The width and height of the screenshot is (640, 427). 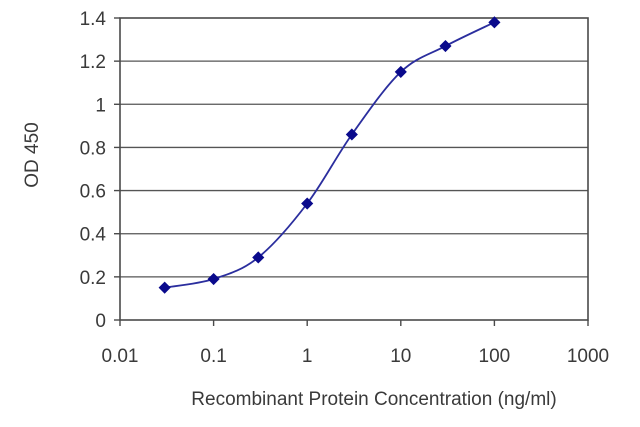 I want to click on y-tick-label: 1, so click(x=100, y=105).